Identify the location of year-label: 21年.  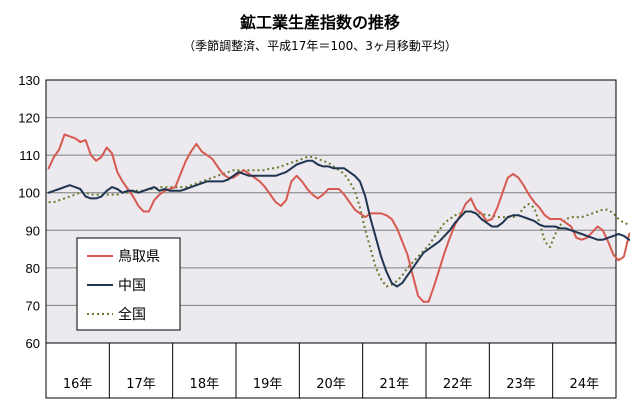
(395, 384).